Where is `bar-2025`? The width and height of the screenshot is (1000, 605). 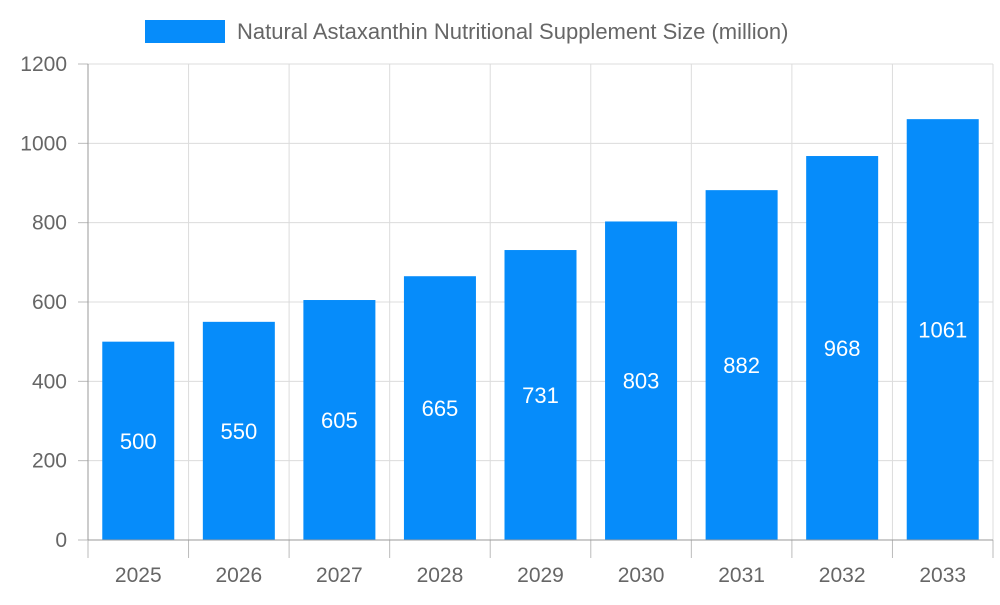 bar-2025 is located at coordinates (138, 440).